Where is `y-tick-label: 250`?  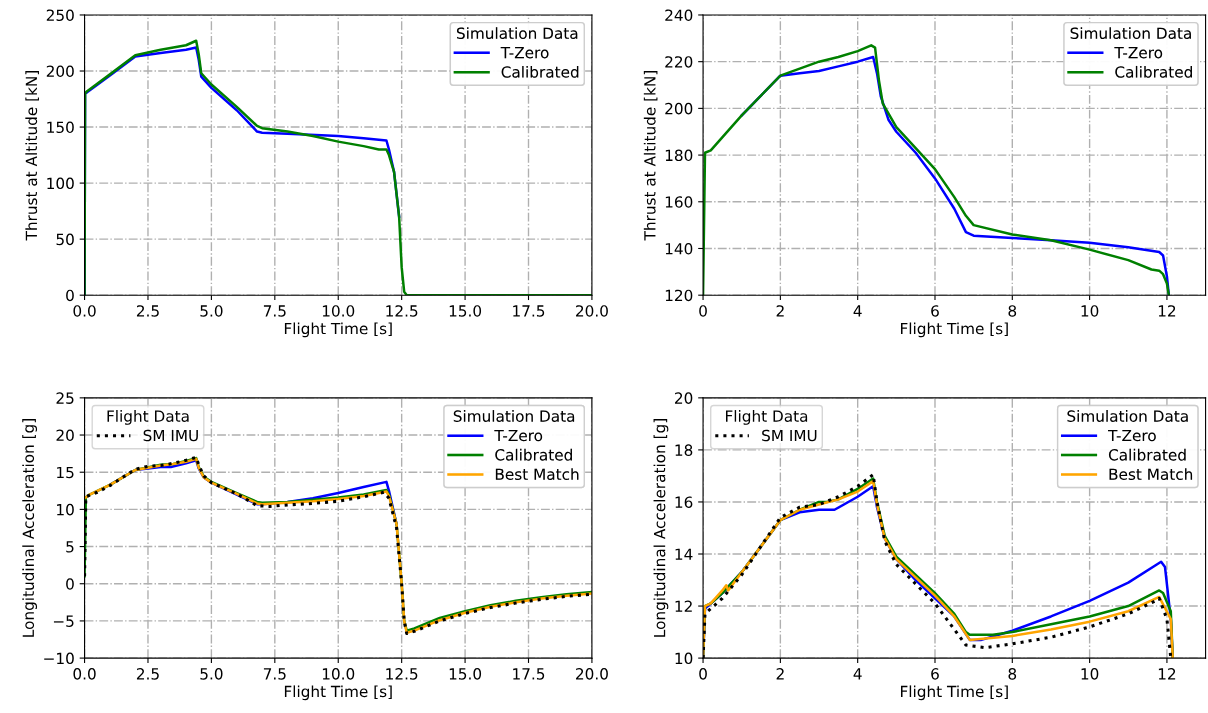 y-tick-label: 250 is located at coordinates (60, 15).